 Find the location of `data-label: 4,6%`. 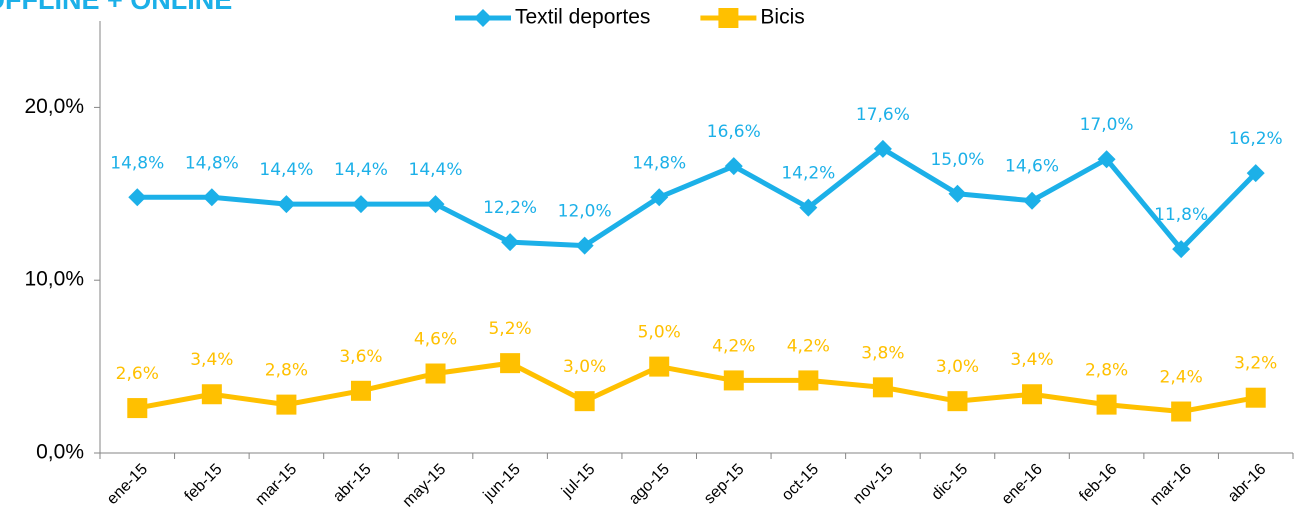

data-label: 4,6% is located at coordinates (435, 340).